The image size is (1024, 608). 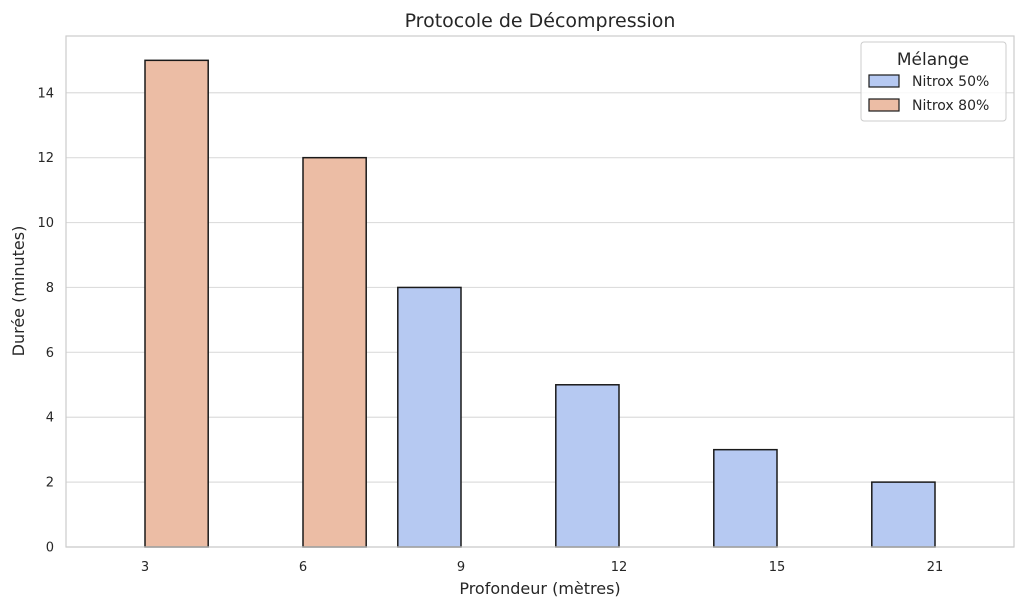 What do you see at coordinates (950, 82) in the screenshot?
I see `legend-label: Nitrox 50%` at bounding box center [950, 82].